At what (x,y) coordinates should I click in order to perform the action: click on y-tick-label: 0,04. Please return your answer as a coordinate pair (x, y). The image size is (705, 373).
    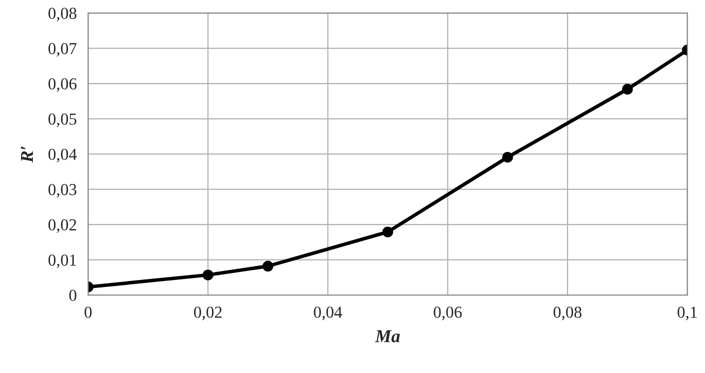
    Looking at the image, I should click on (62, 155).